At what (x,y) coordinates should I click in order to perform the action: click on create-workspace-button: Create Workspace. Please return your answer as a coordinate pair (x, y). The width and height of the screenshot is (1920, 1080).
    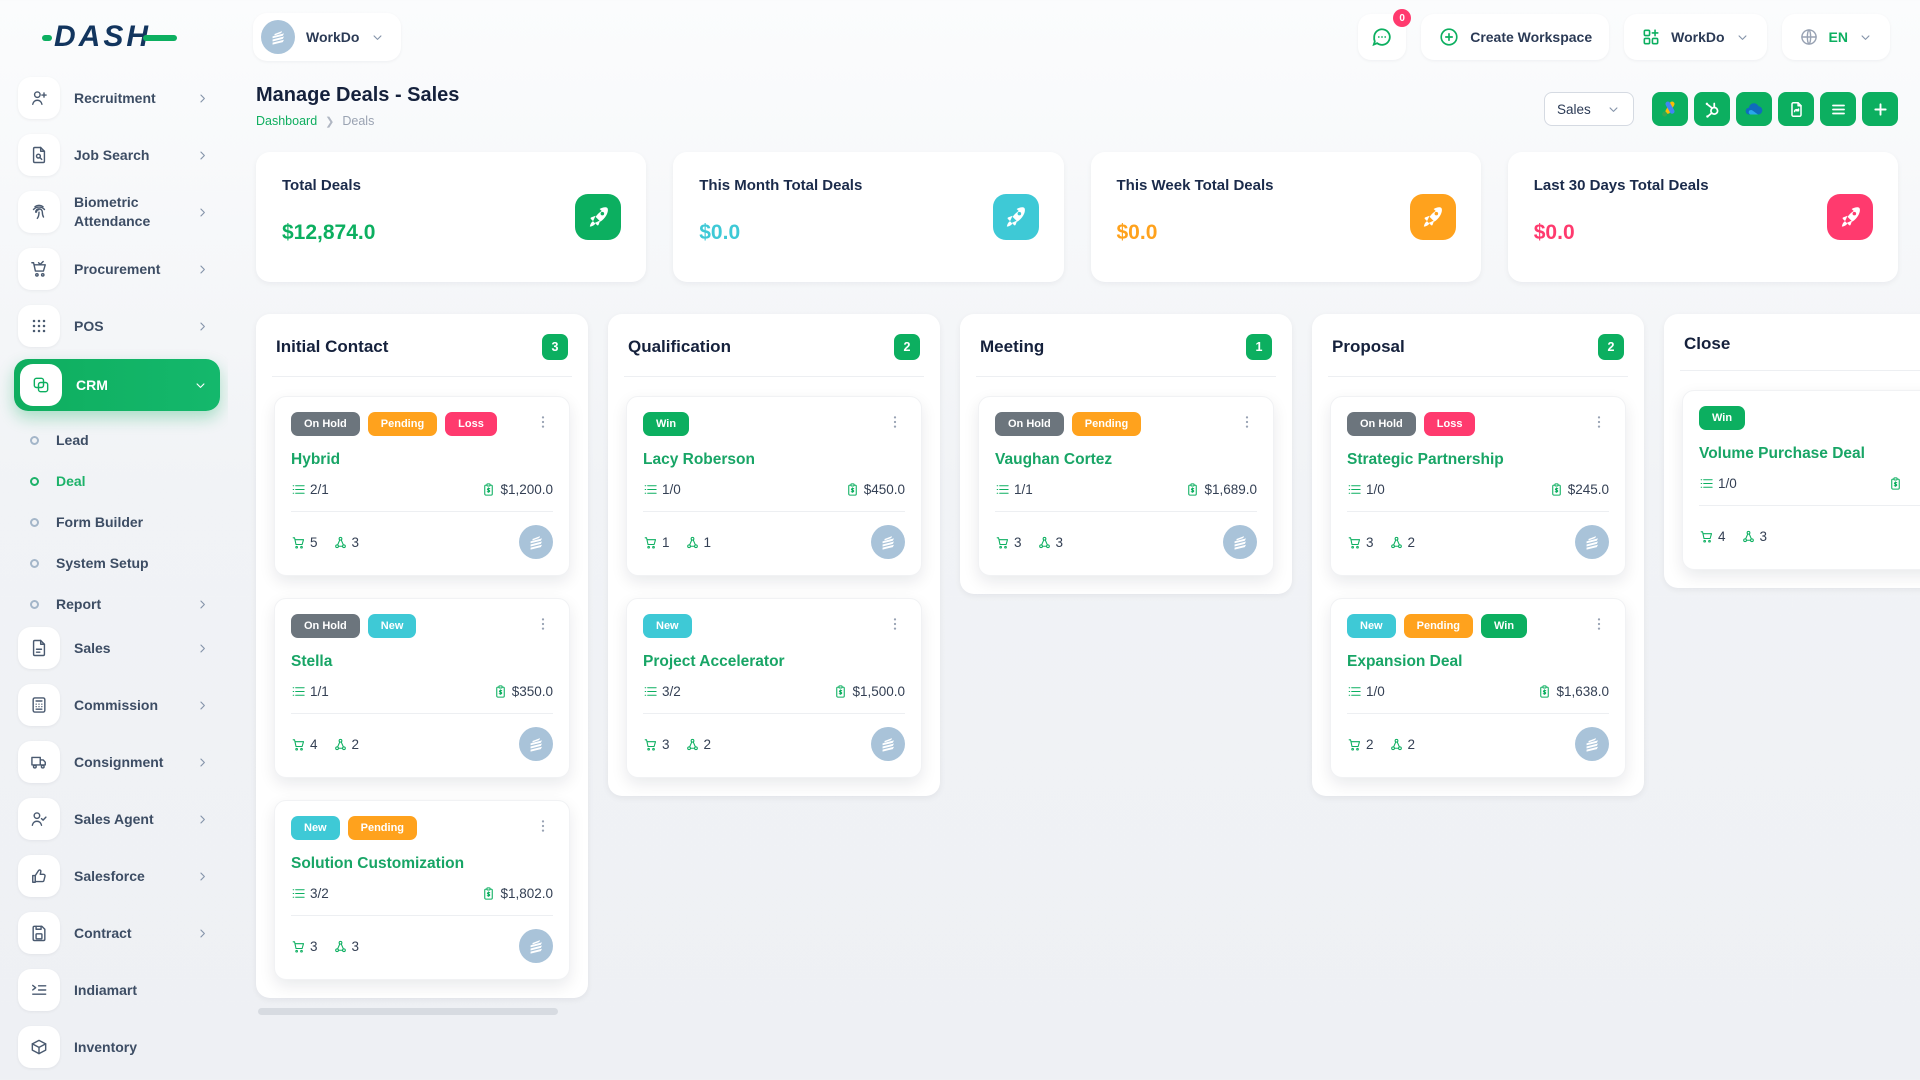
    Looking at the image, I should click on (1515, 37).